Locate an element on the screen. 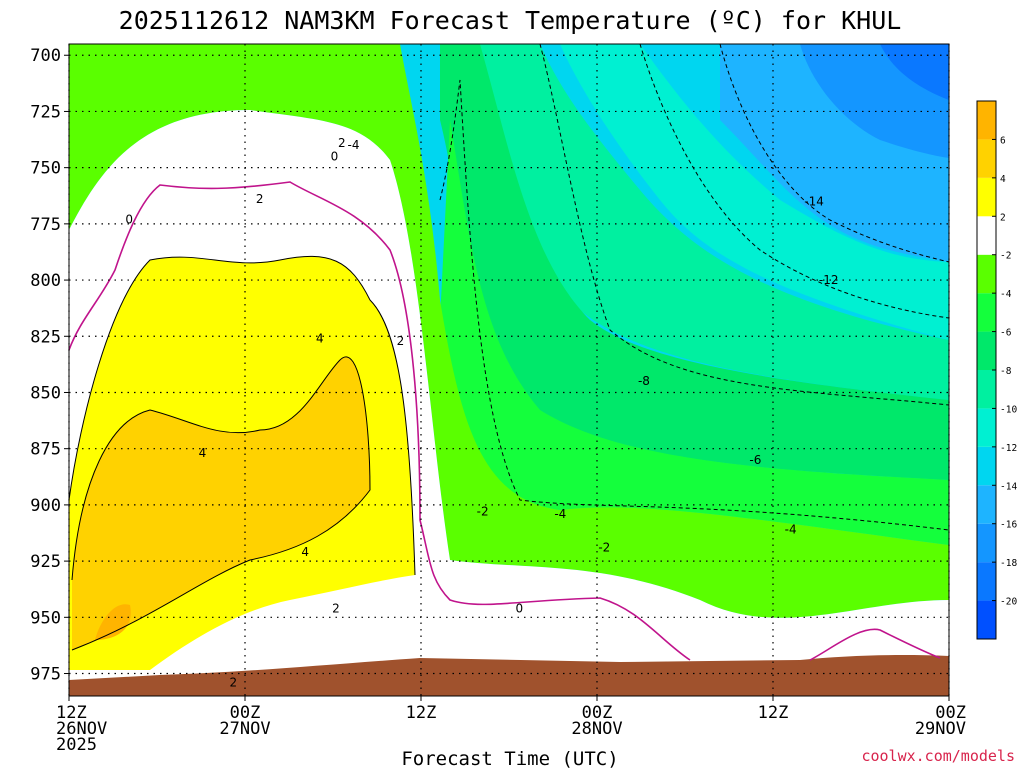 The width and height of the screenshot is (1024, 768). plus-four-contour is located at coordinates (221, 503).